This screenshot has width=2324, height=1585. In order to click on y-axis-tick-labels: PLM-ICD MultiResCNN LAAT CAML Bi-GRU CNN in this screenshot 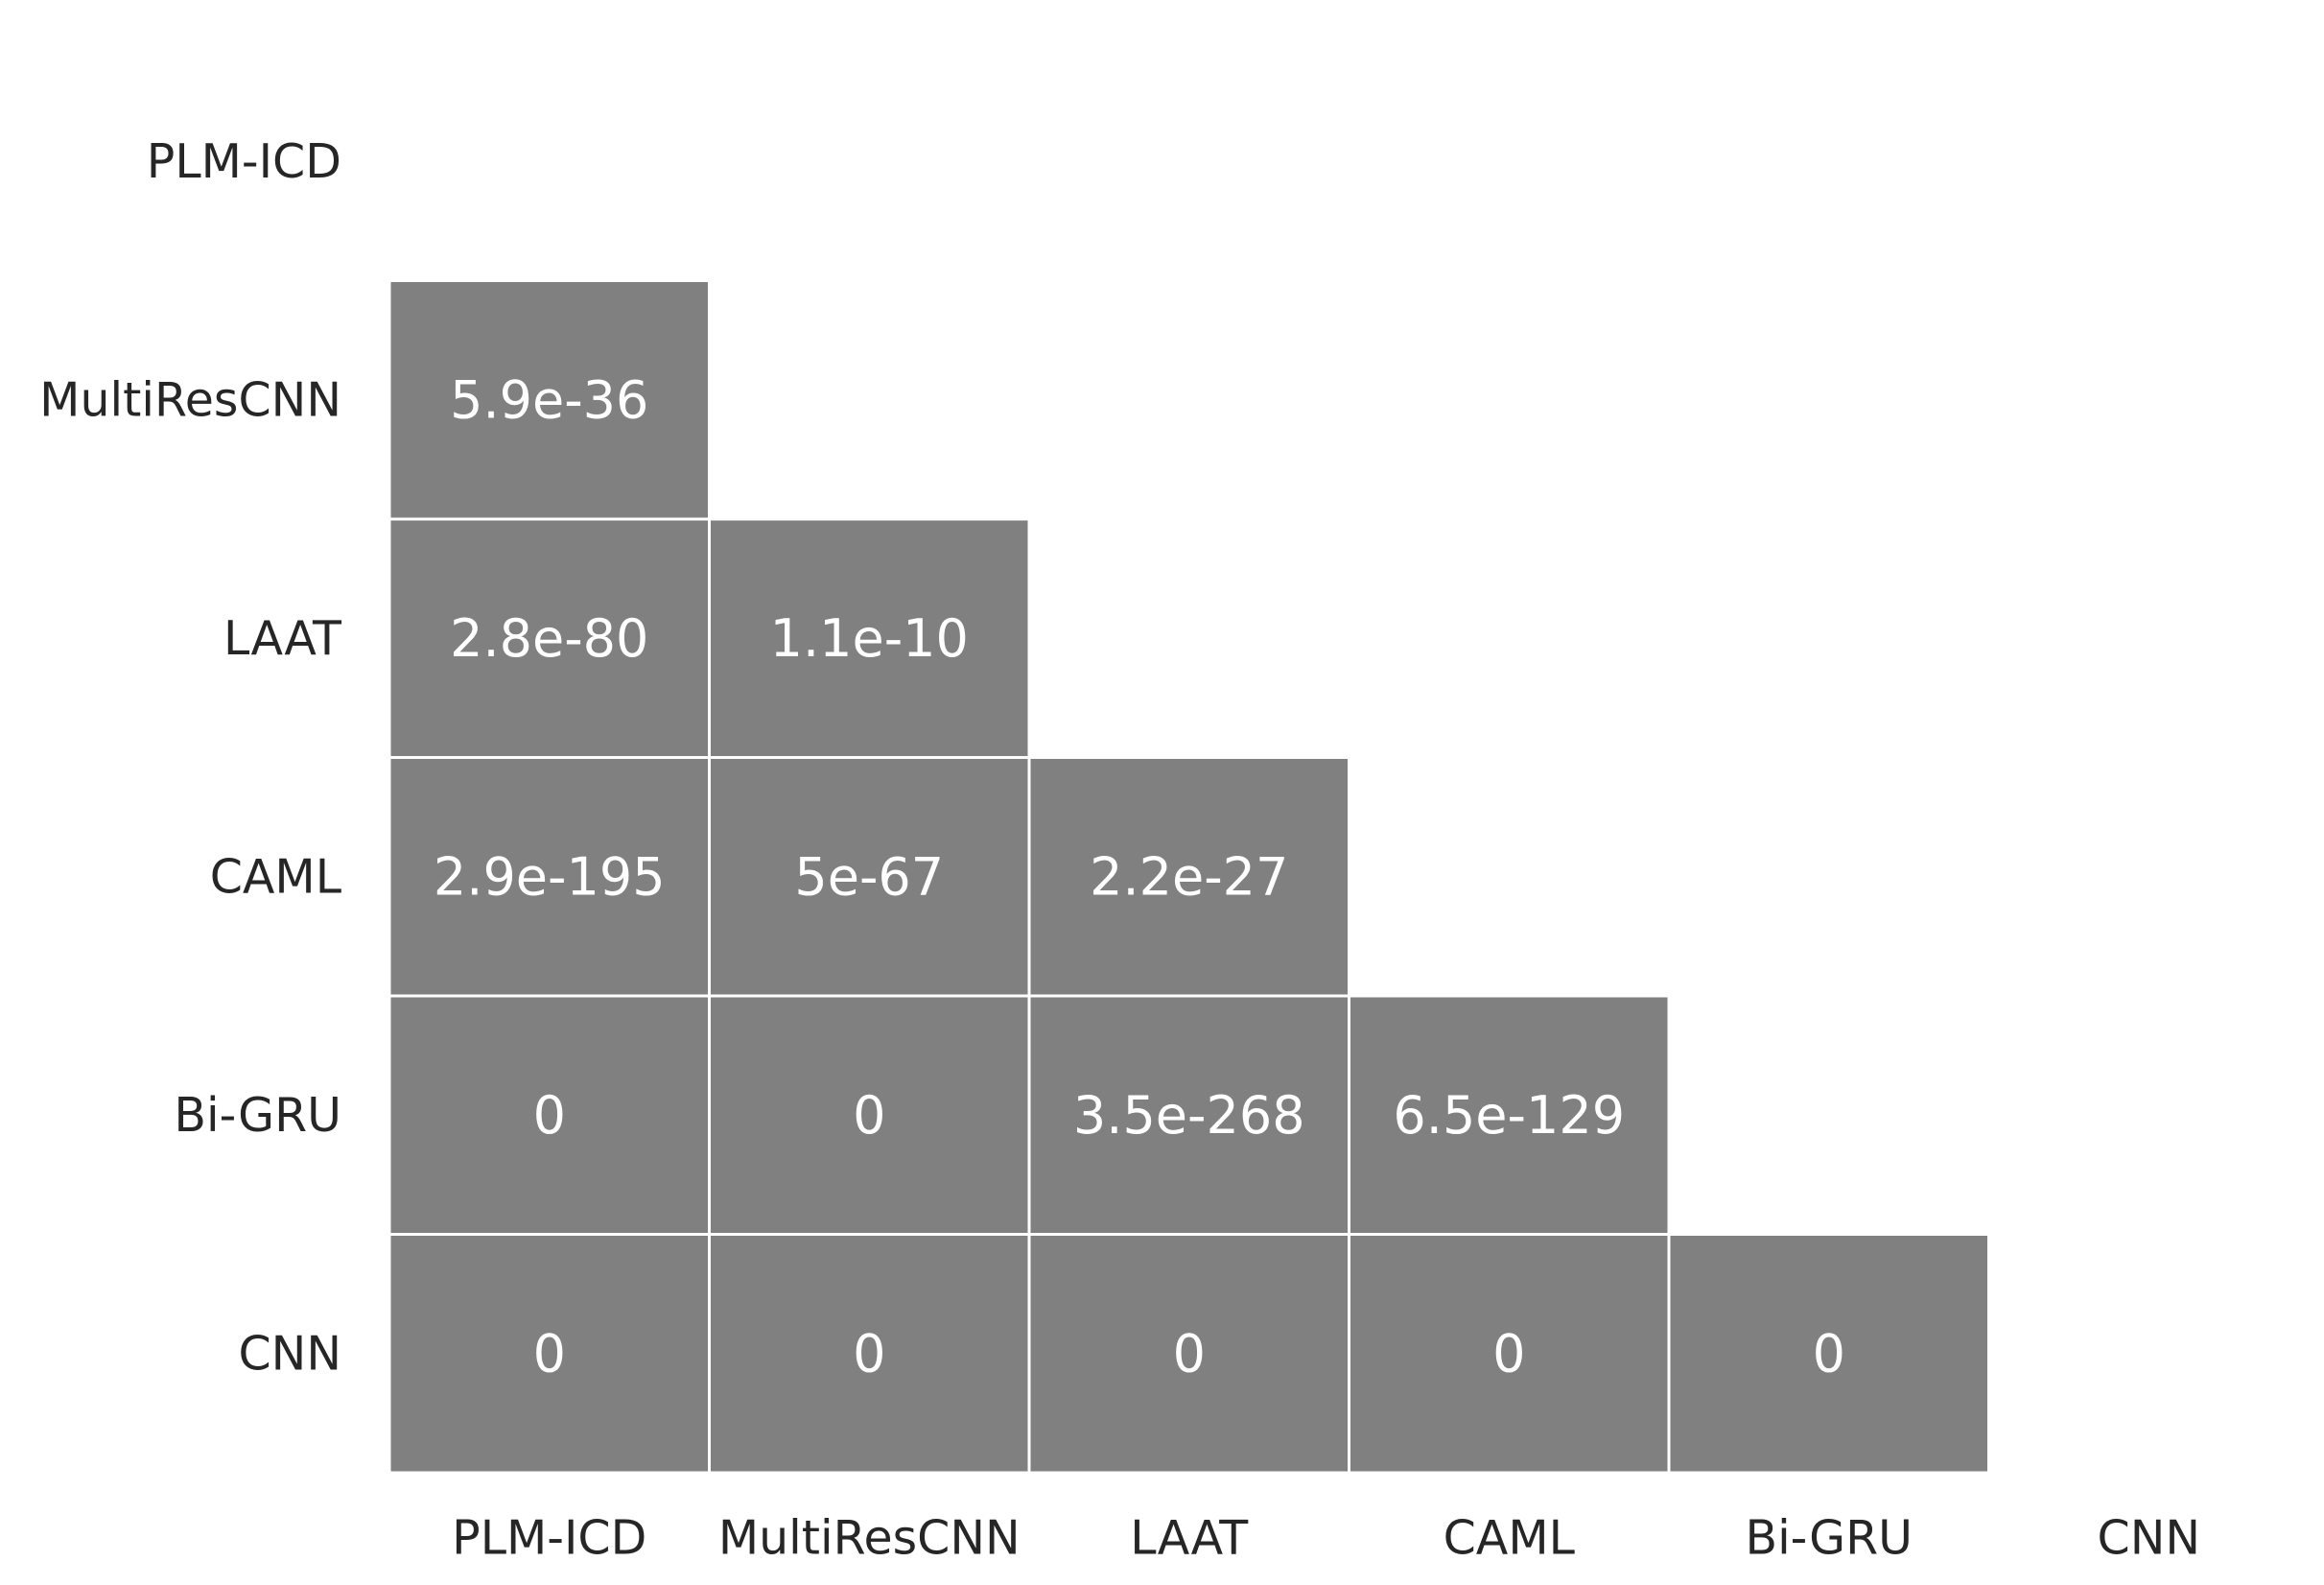, I will do `click(190, 758)`.